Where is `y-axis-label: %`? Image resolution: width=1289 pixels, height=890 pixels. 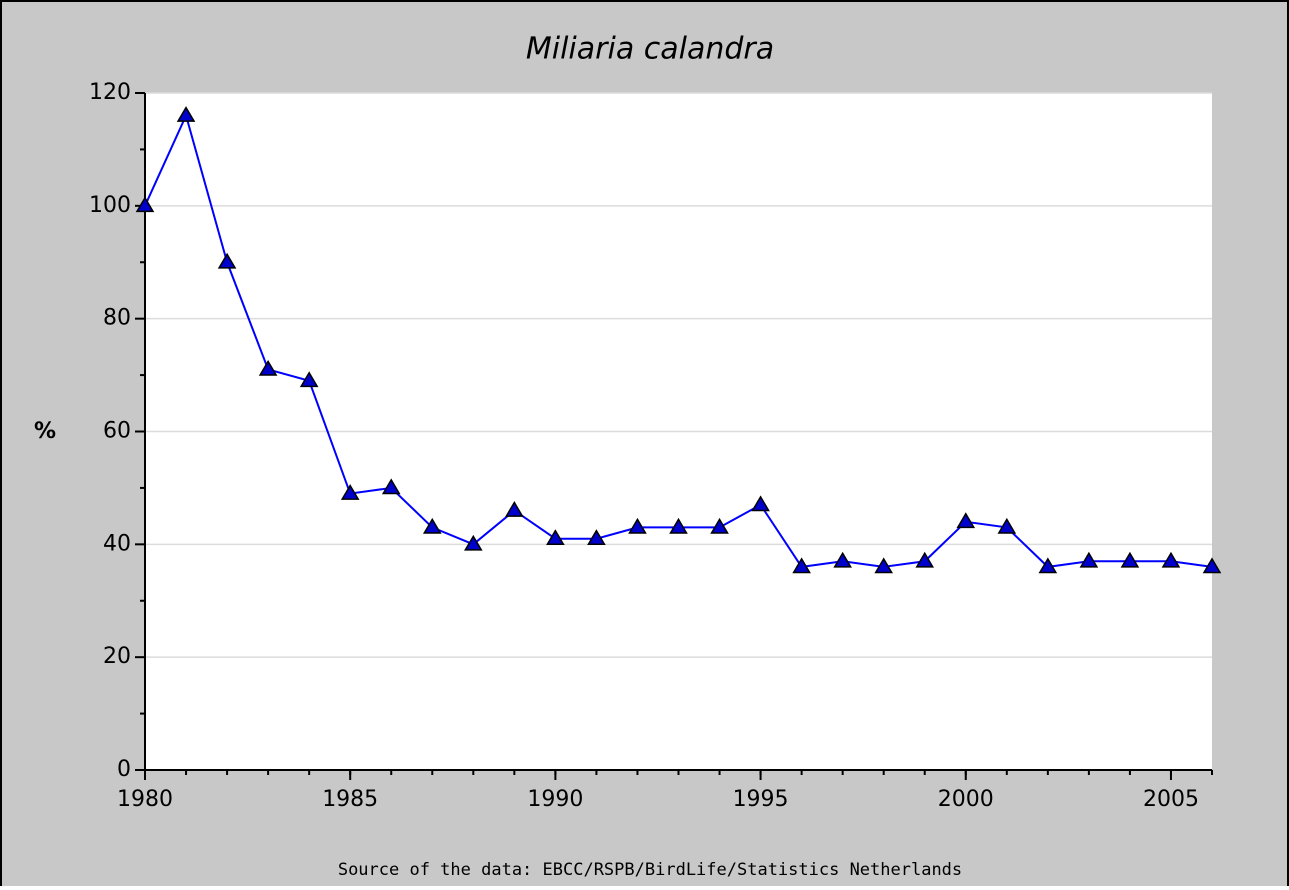
y-axis-label: % is located at coordinates (45, 431).